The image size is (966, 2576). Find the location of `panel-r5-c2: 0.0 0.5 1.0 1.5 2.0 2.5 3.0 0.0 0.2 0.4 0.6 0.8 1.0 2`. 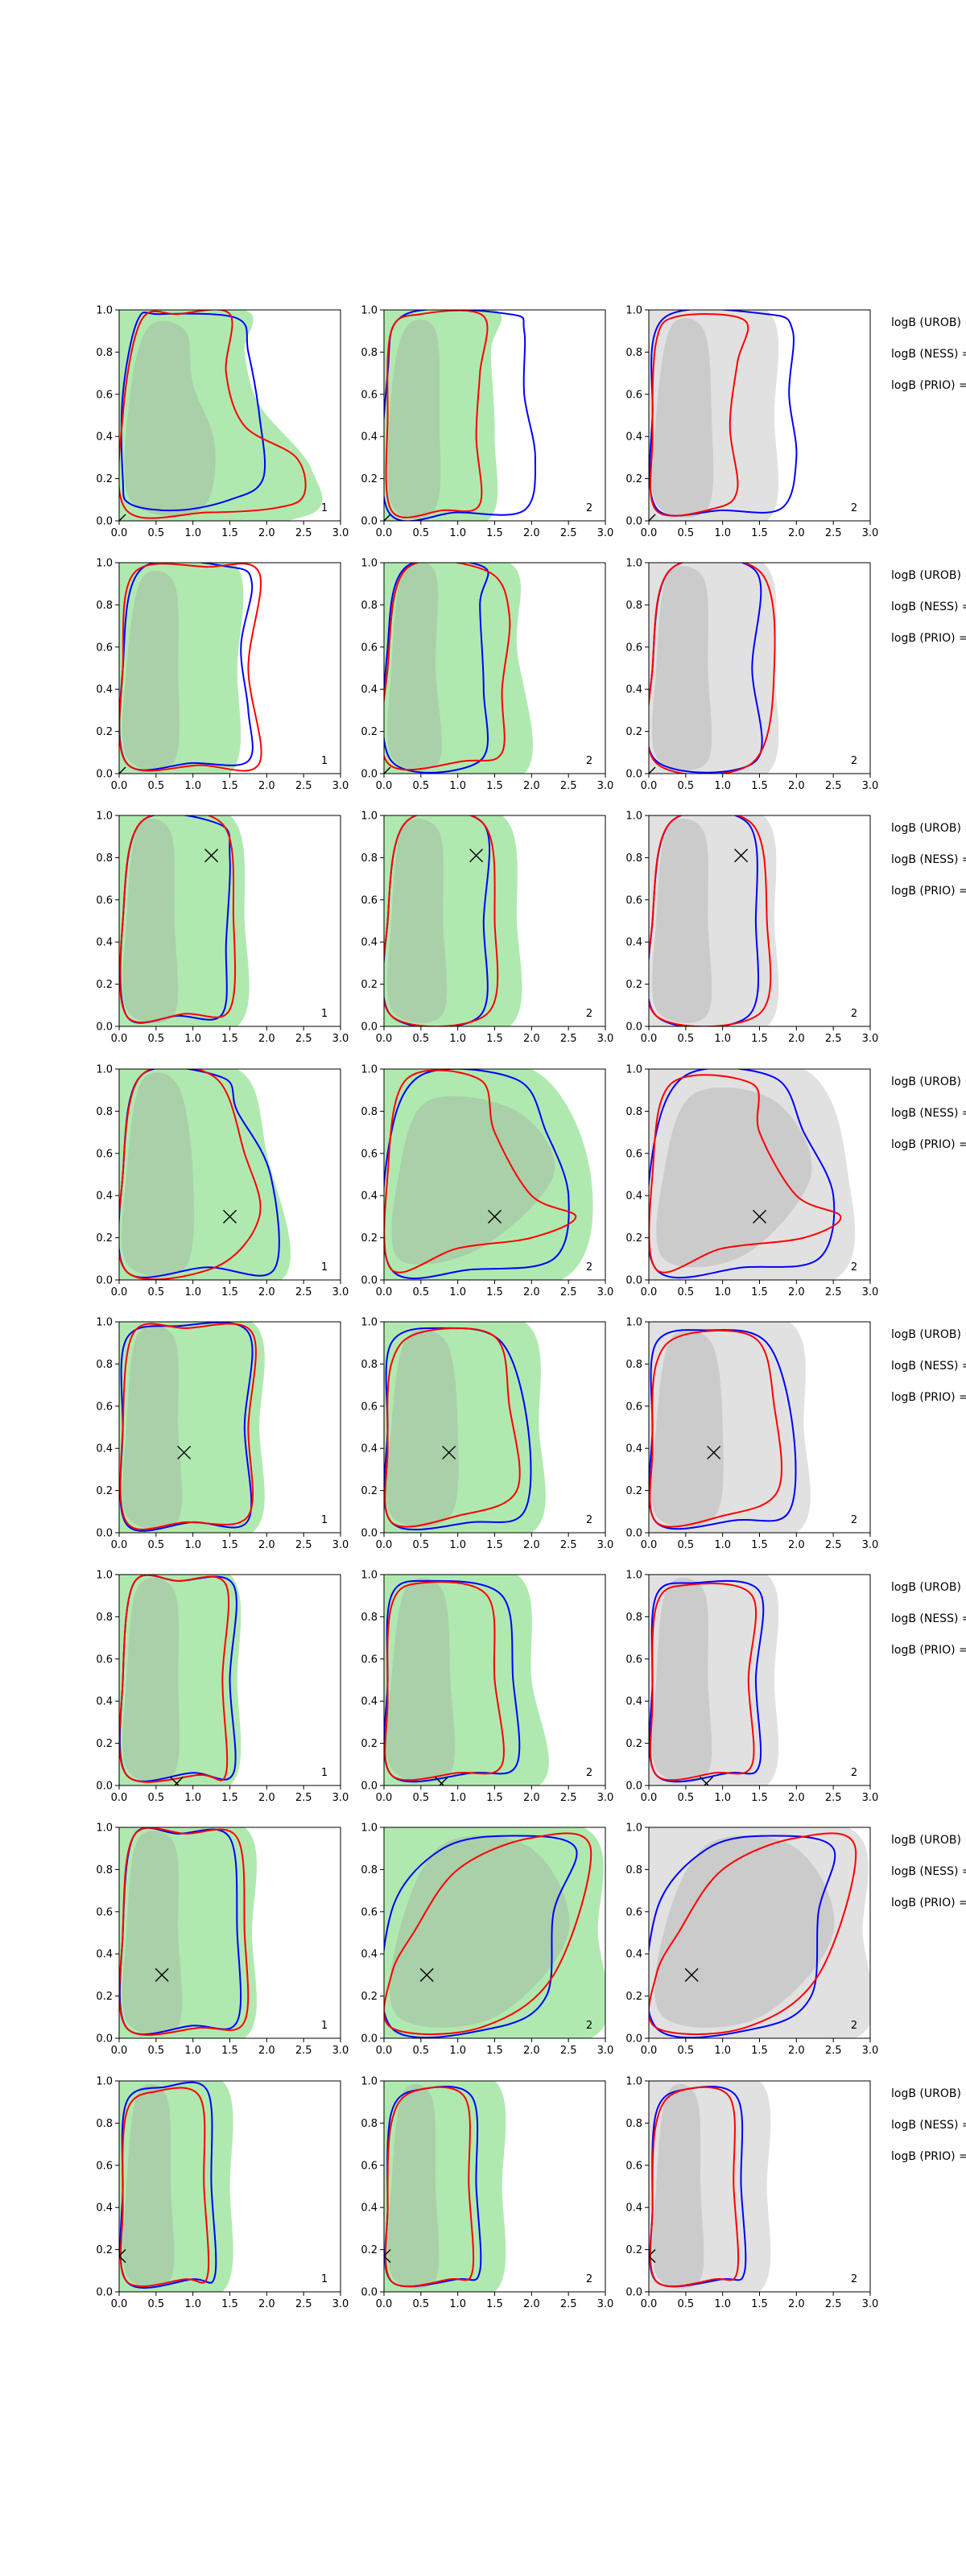

panel-r5-c2: 0.0 0.5 1.0 1.5 2.0 2.5 3.0 0.0 0.2 0.4 0.6 0.8 1.0 2 is located at coordinates (487, 1434).